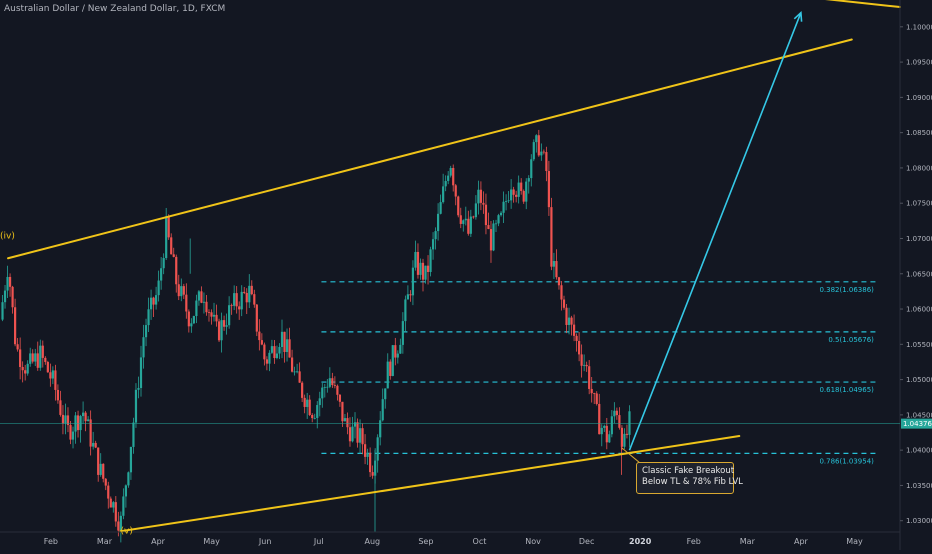  Describe the element at coordinates (846, 390) in the screenshot. I see `fib-label-2: 0.618(1.04965)` at that location.